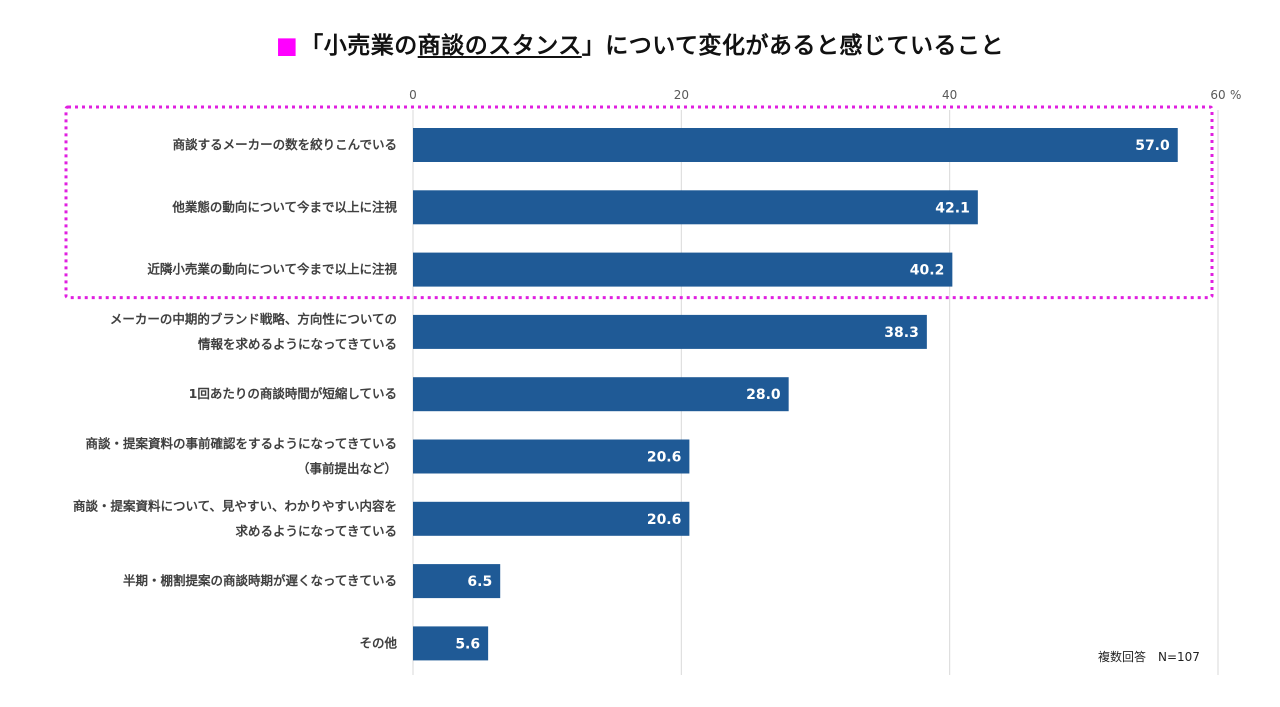 The width and height of the screenshot is (1280, 707). What do you see at coordinates (359, 46) in the screenshot?
I see `title-prefix: 「小売業の` at bounding box center [359, 46].